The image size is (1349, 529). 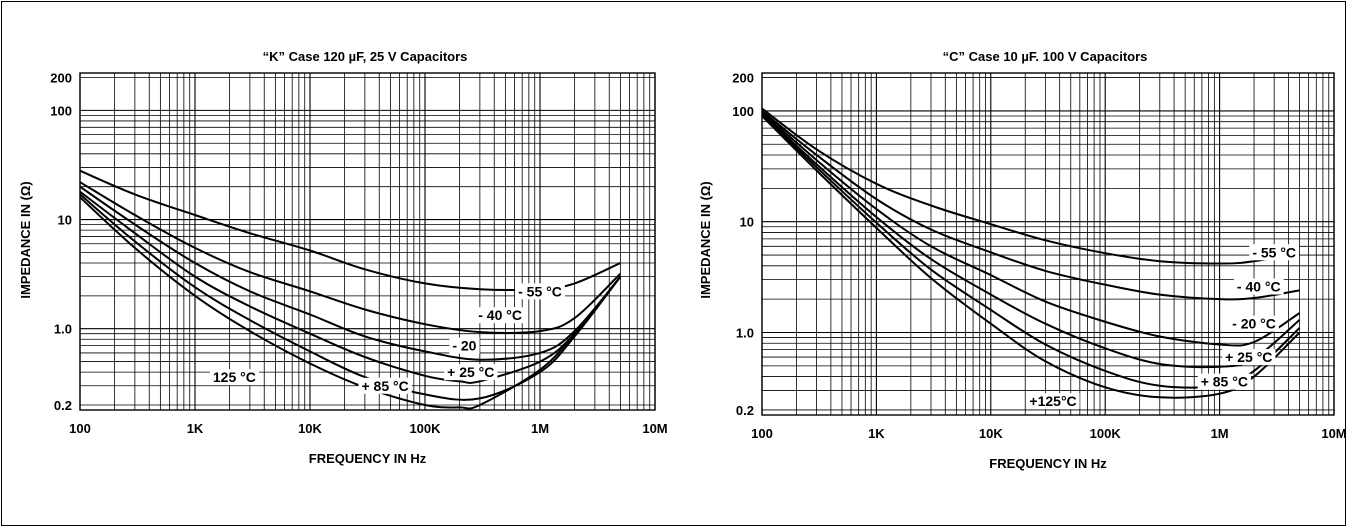 I want to click on chart-title: “C” Case 10 µF. 100 V Capacitors, so click(x=1045, y=56).